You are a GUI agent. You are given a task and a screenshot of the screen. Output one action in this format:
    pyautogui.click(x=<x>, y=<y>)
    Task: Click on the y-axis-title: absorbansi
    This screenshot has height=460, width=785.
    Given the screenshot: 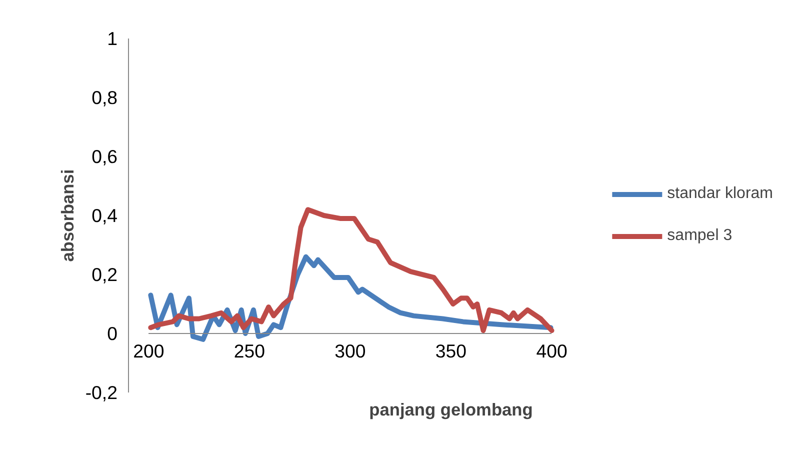 What is the action you would take?
    pyautogui.click(x=67, y=215)
    